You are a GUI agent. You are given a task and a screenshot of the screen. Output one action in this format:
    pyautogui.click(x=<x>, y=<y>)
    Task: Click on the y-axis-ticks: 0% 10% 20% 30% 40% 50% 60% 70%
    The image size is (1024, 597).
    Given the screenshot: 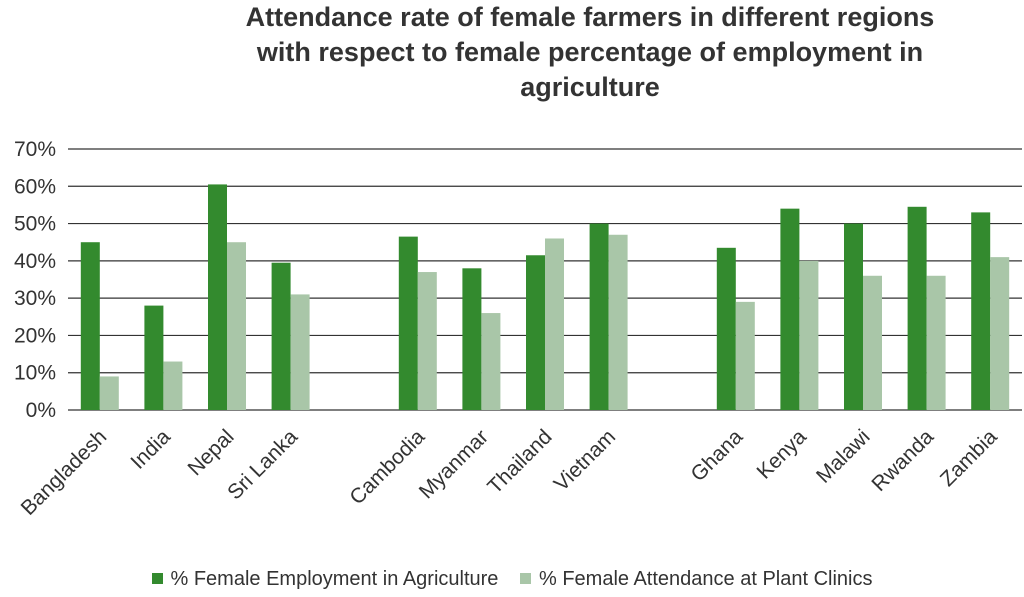 What is the action you would take?
    pyautogui.click(x=35, y=280)
    